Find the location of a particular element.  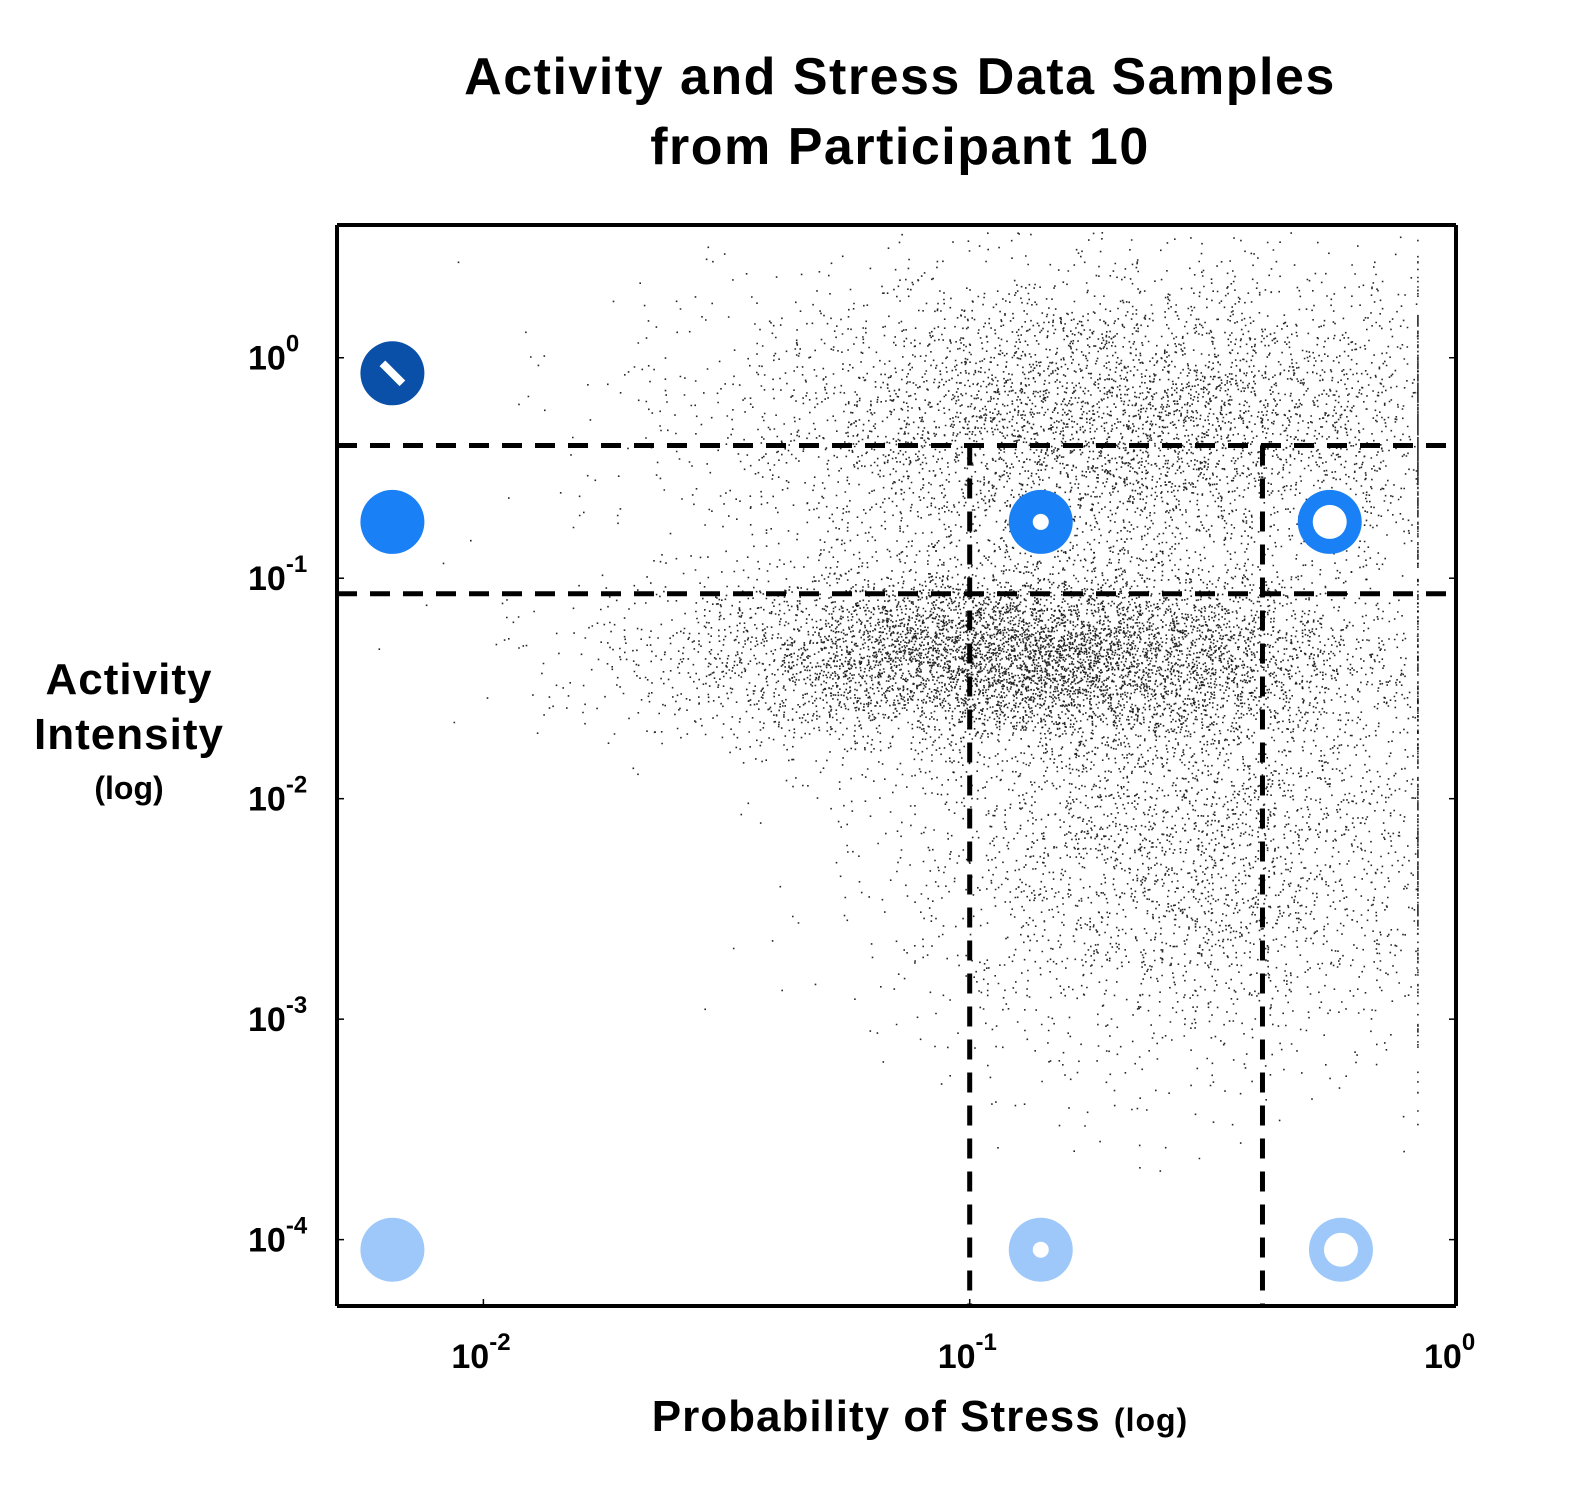

marker-slash is located at coordinates (392, 373).